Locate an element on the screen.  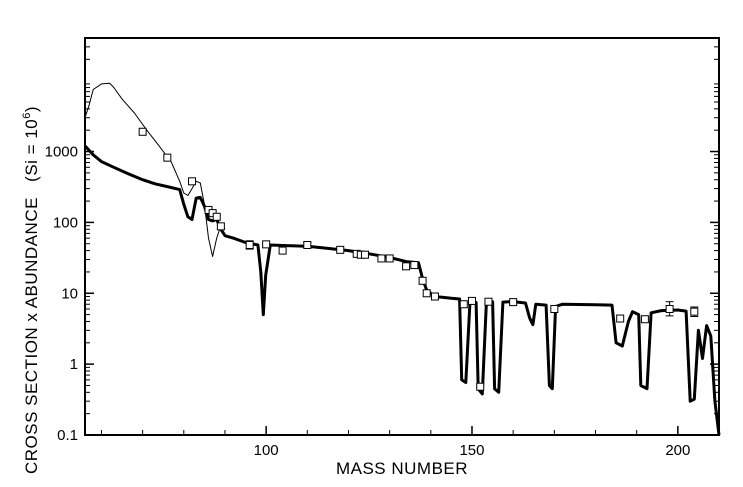
x-tick-label: 200 is located at coordinates (677, 450).